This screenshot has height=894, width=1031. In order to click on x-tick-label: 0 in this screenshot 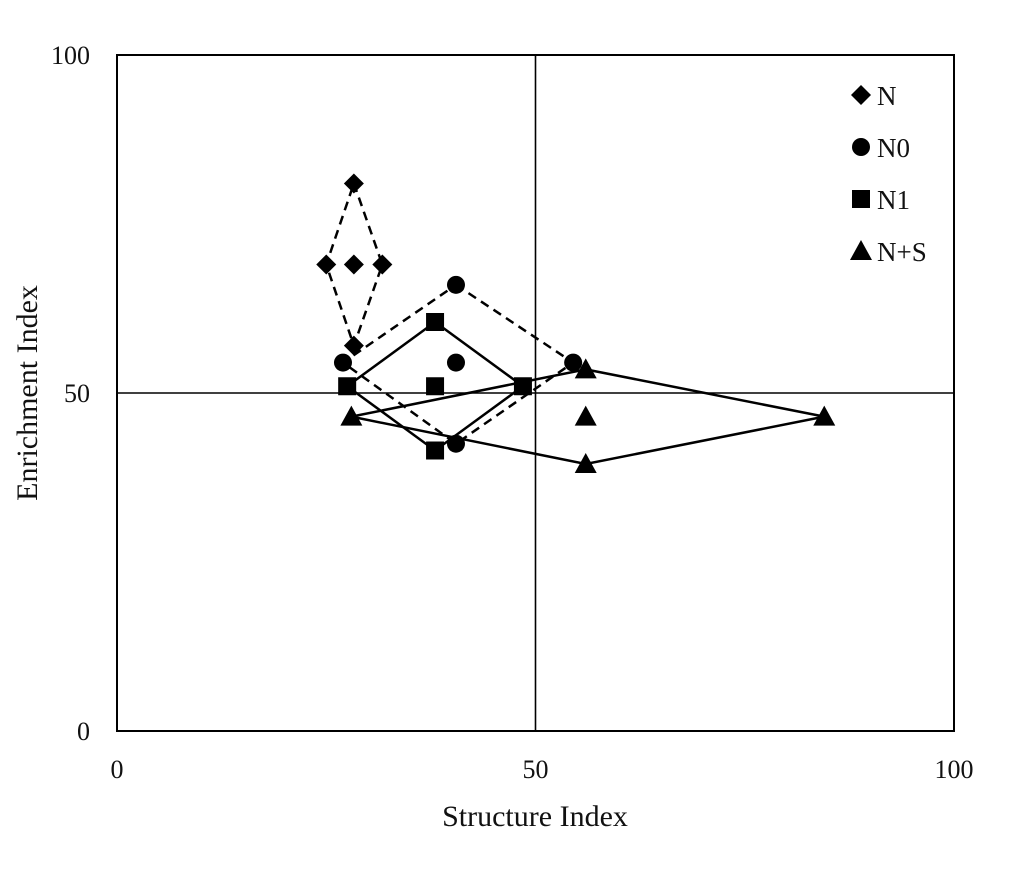, I will do `click(117, 769)`.